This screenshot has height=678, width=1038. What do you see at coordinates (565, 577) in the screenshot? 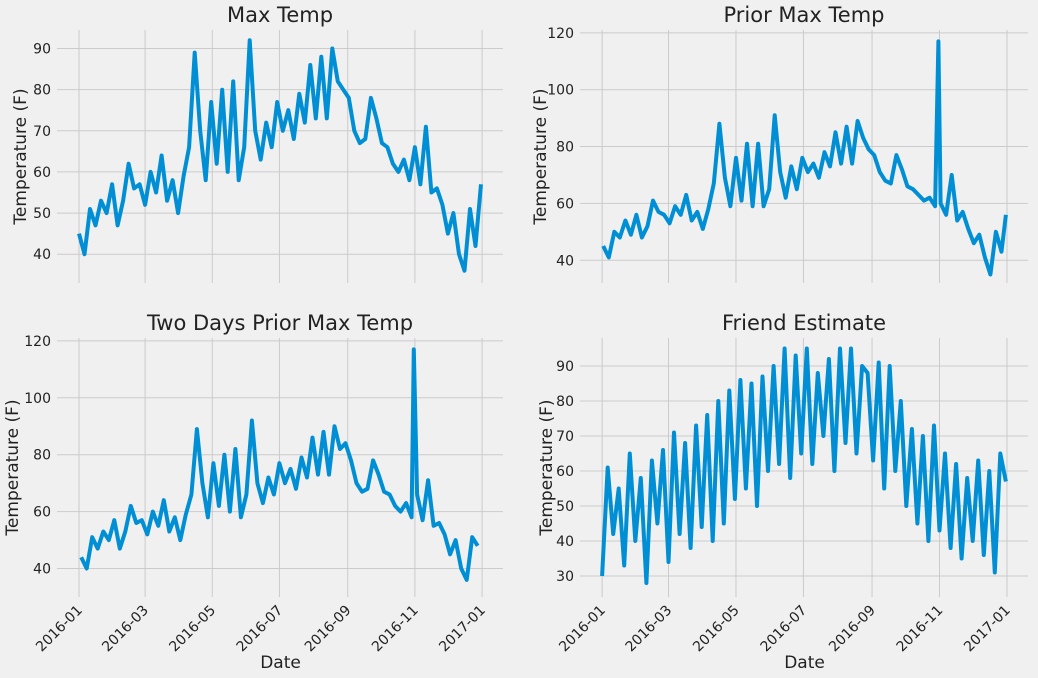
I see `y-tick-label: 30` at bounding box center [565, 577].